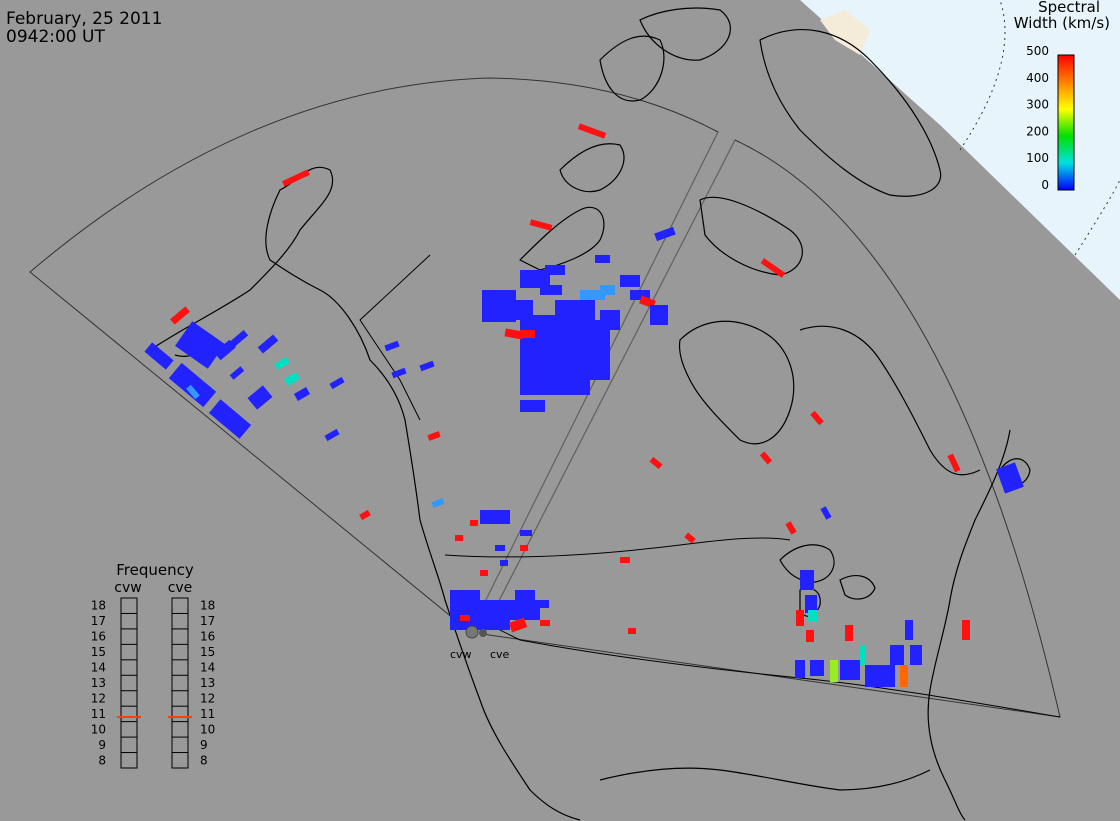 The width and height of the screenshot is (1120, 821). I want to click on frequency-bar-cvw, so click(129, 683).